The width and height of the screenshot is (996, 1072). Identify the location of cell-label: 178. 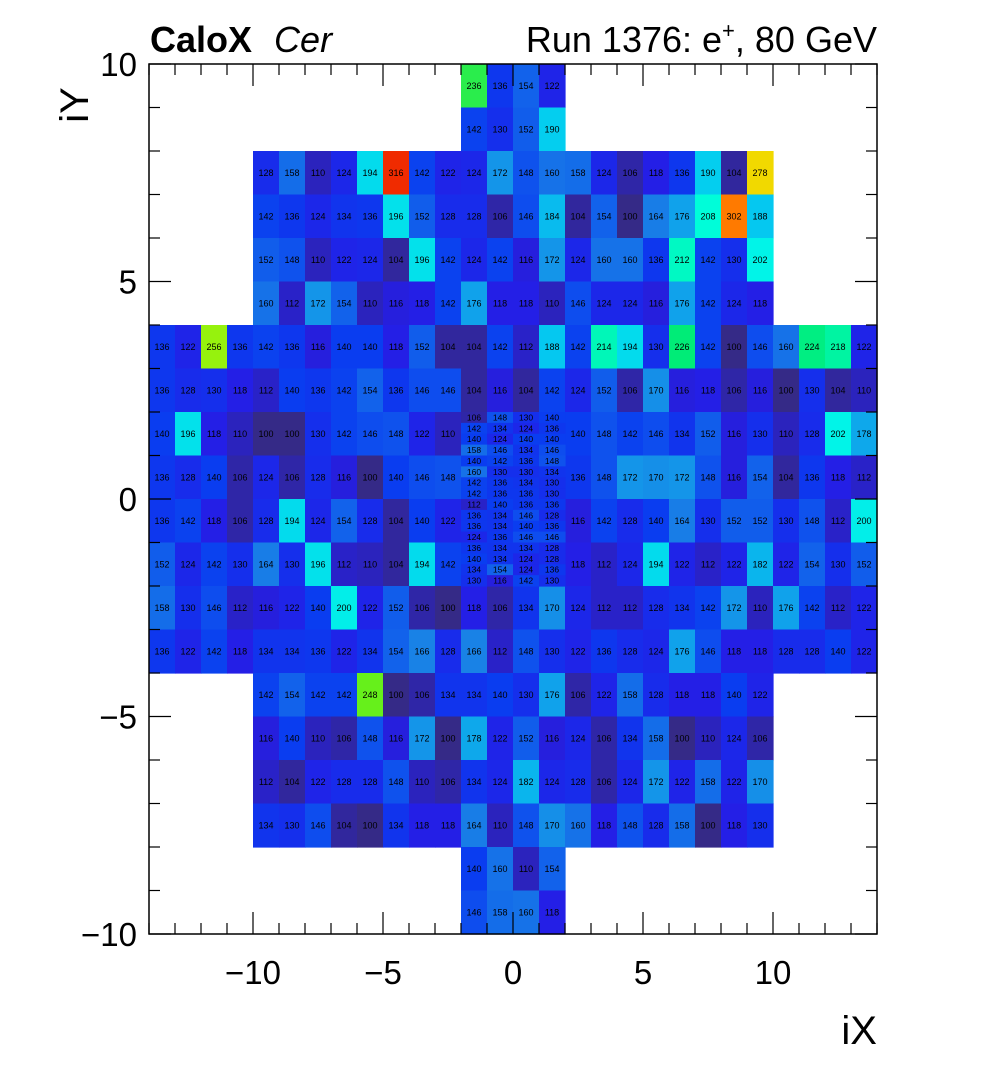
(863, 434).